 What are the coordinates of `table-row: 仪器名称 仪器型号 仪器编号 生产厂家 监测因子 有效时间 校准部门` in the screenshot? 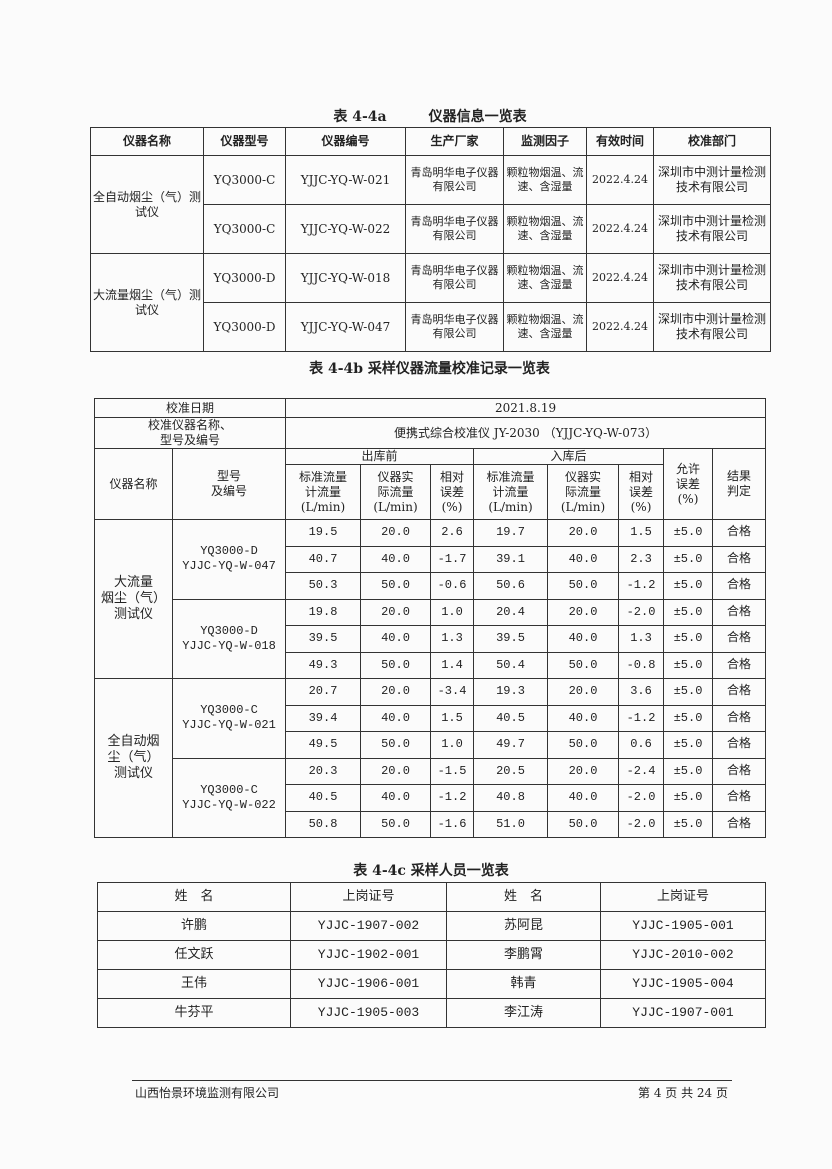 It's located at (430, 141).